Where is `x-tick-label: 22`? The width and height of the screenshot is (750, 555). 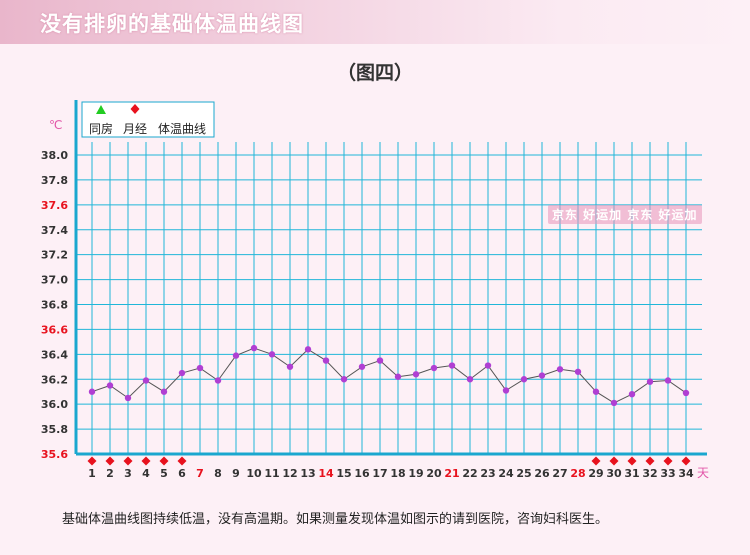 x-tick-label: 22 is located at coordinates (469, 473).